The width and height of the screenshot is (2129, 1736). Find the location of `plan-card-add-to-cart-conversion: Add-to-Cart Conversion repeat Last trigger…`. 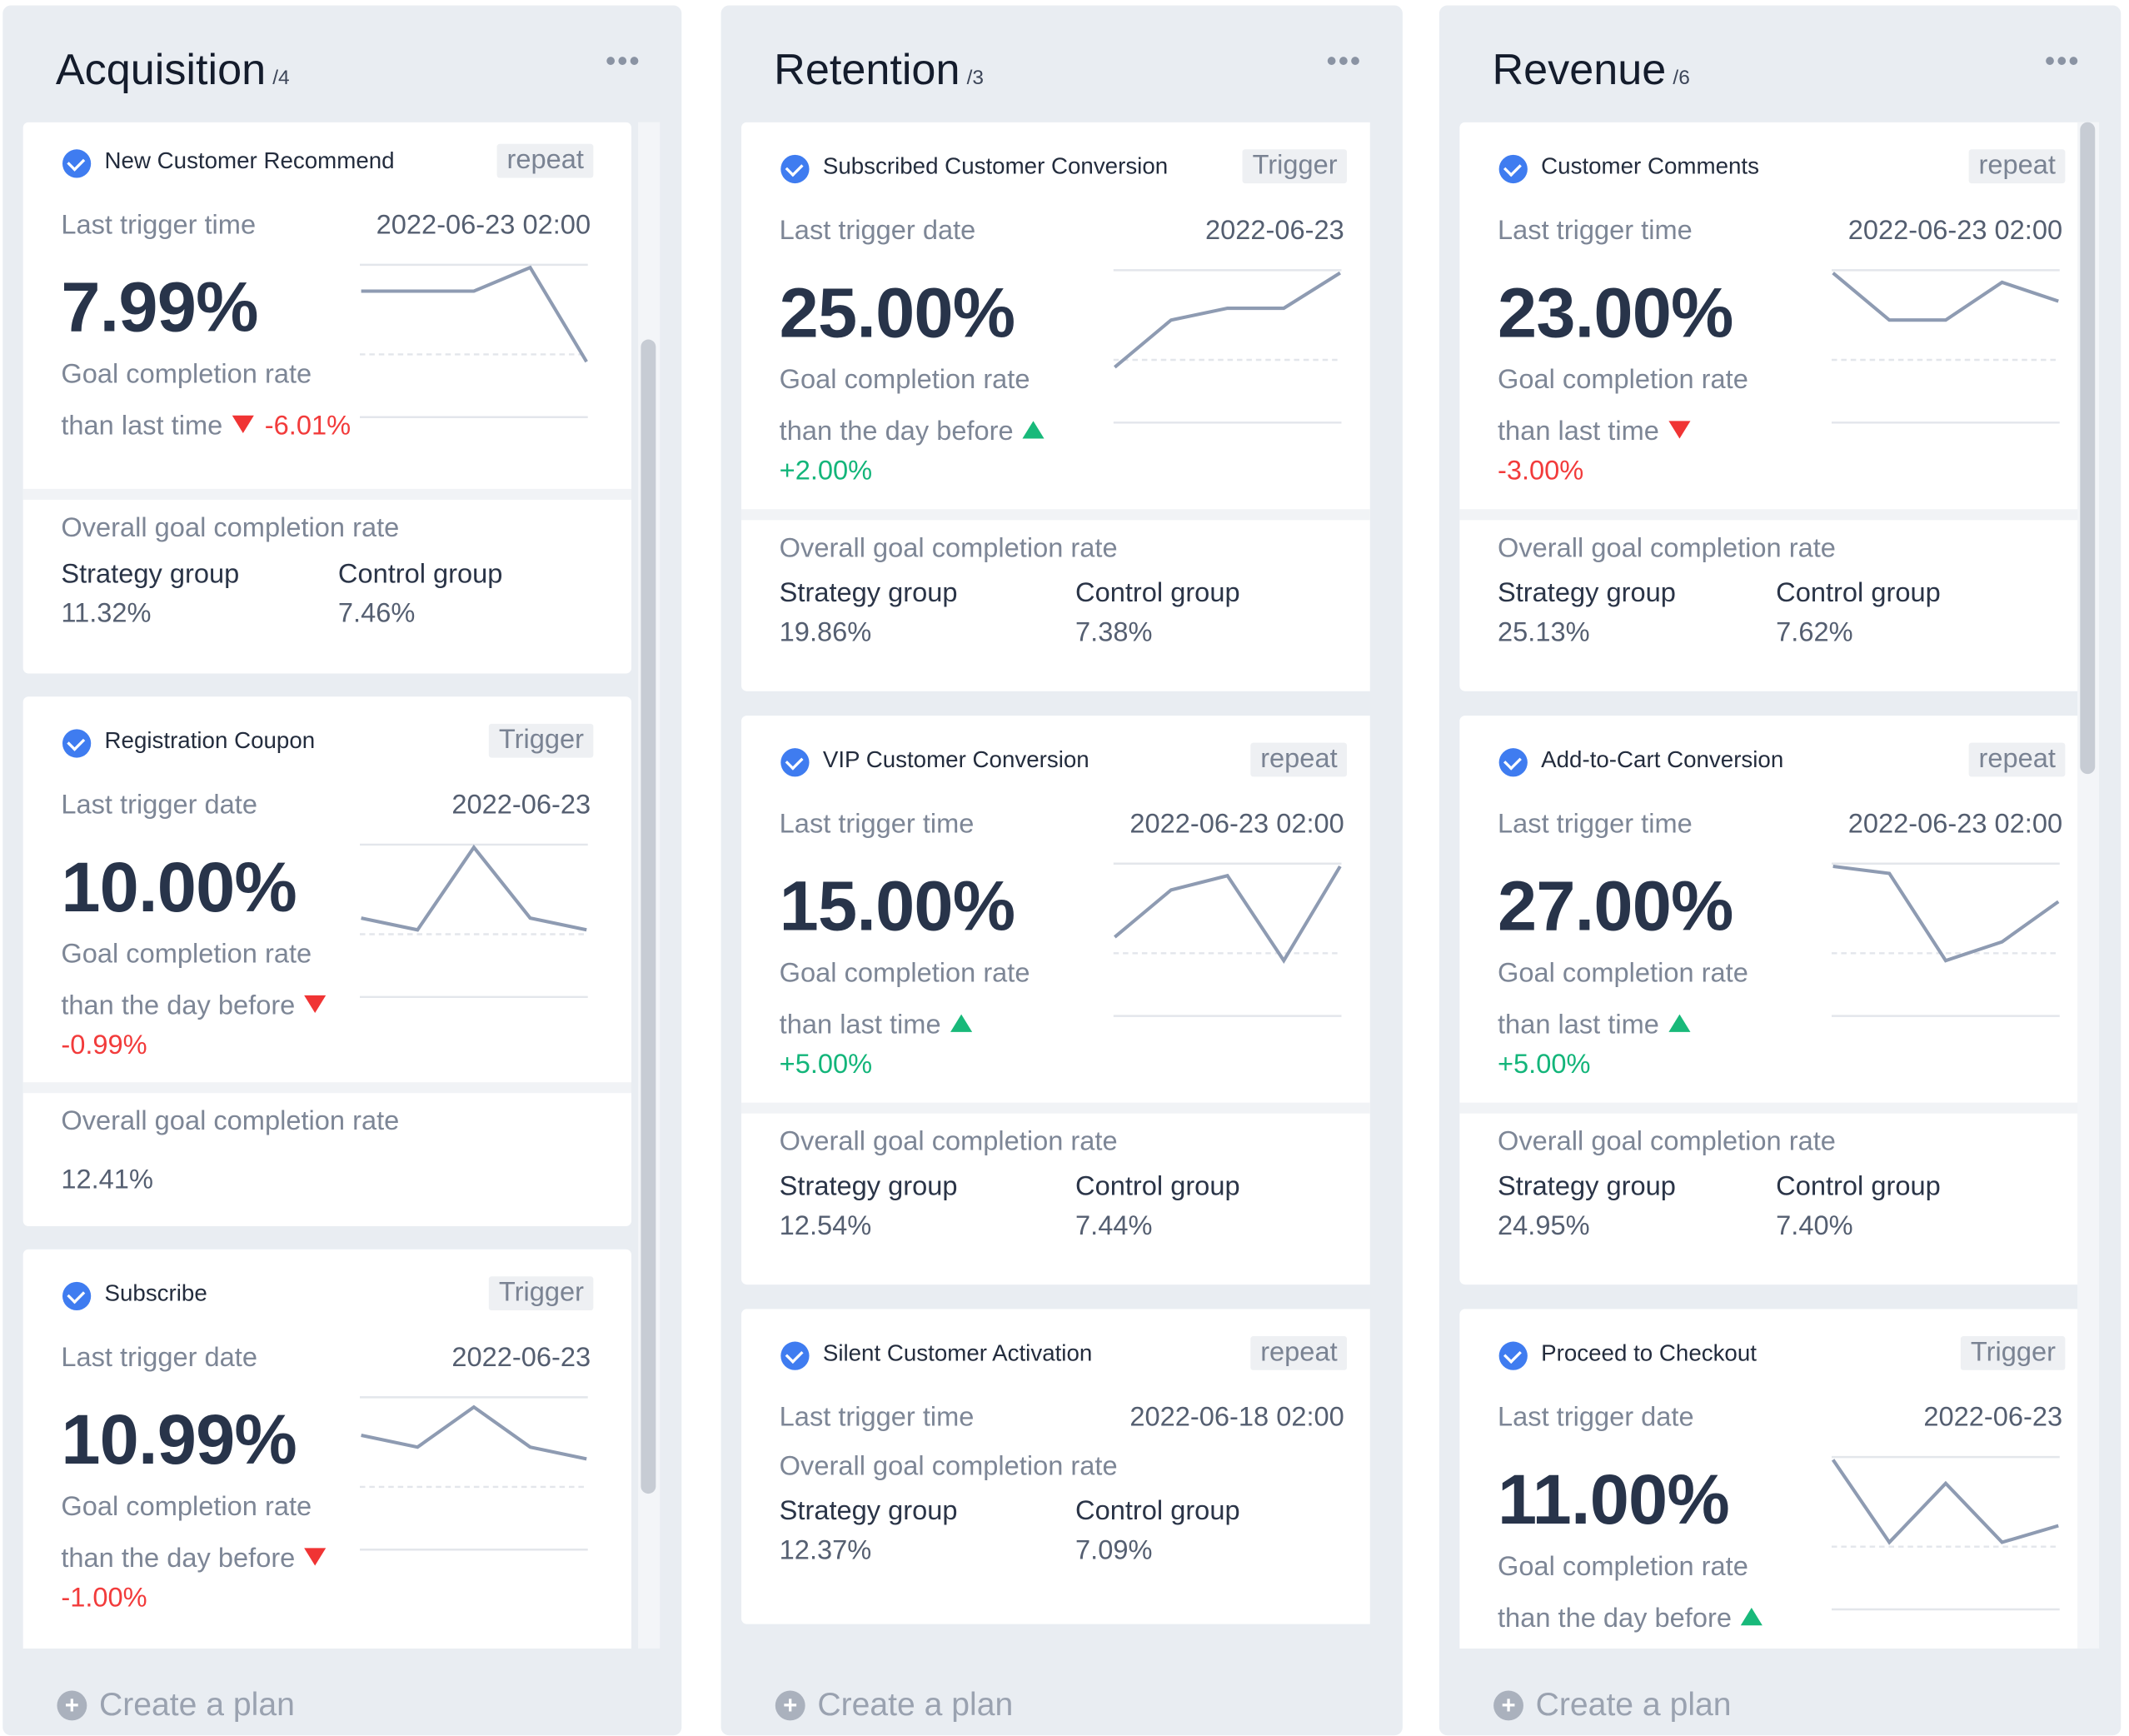

plan-card-add-to-cart-conversion: Add-to-Cart Conversion repeat Last trigger… is located at coordinates (1774, 1000).